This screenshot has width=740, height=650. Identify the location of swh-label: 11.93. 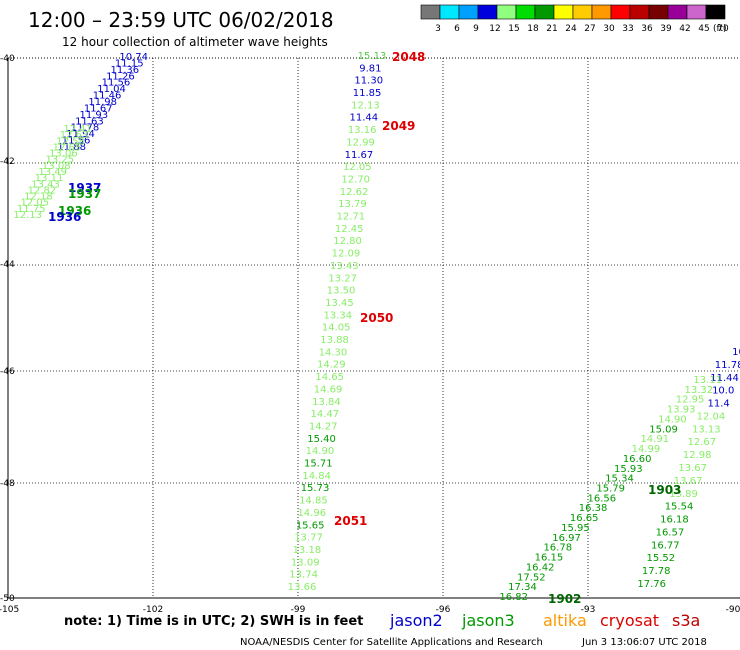
(94, 115).